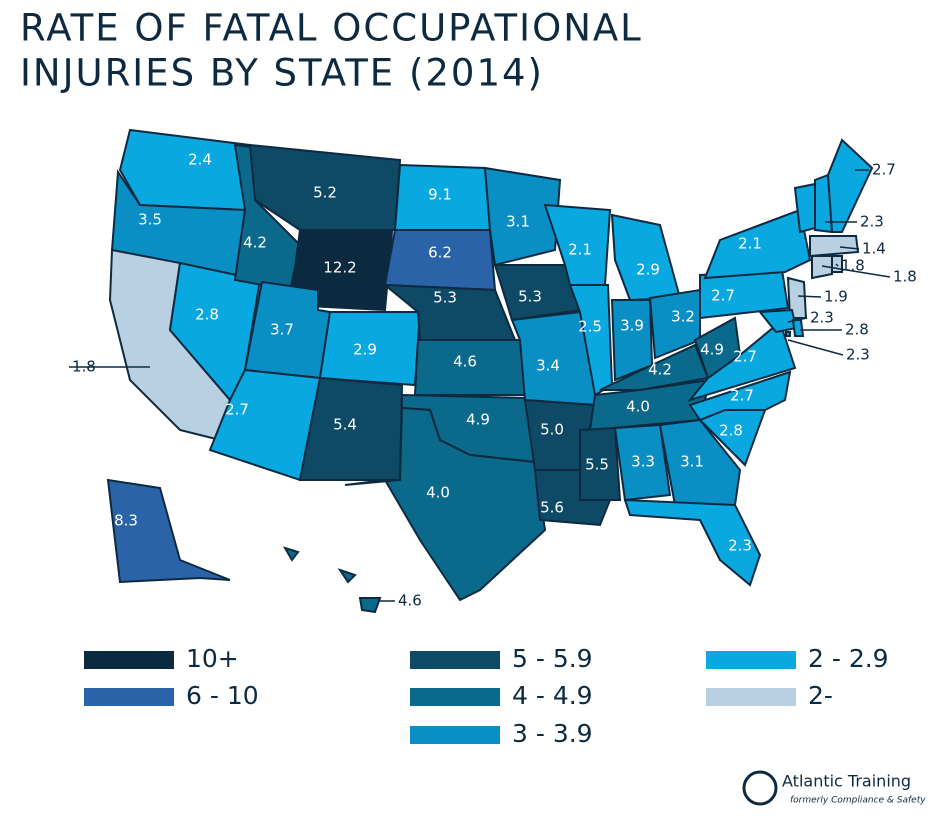  Describe the element at coordinates (552, 430) in the screenshot. I see `state-value: 5.0` at that location.